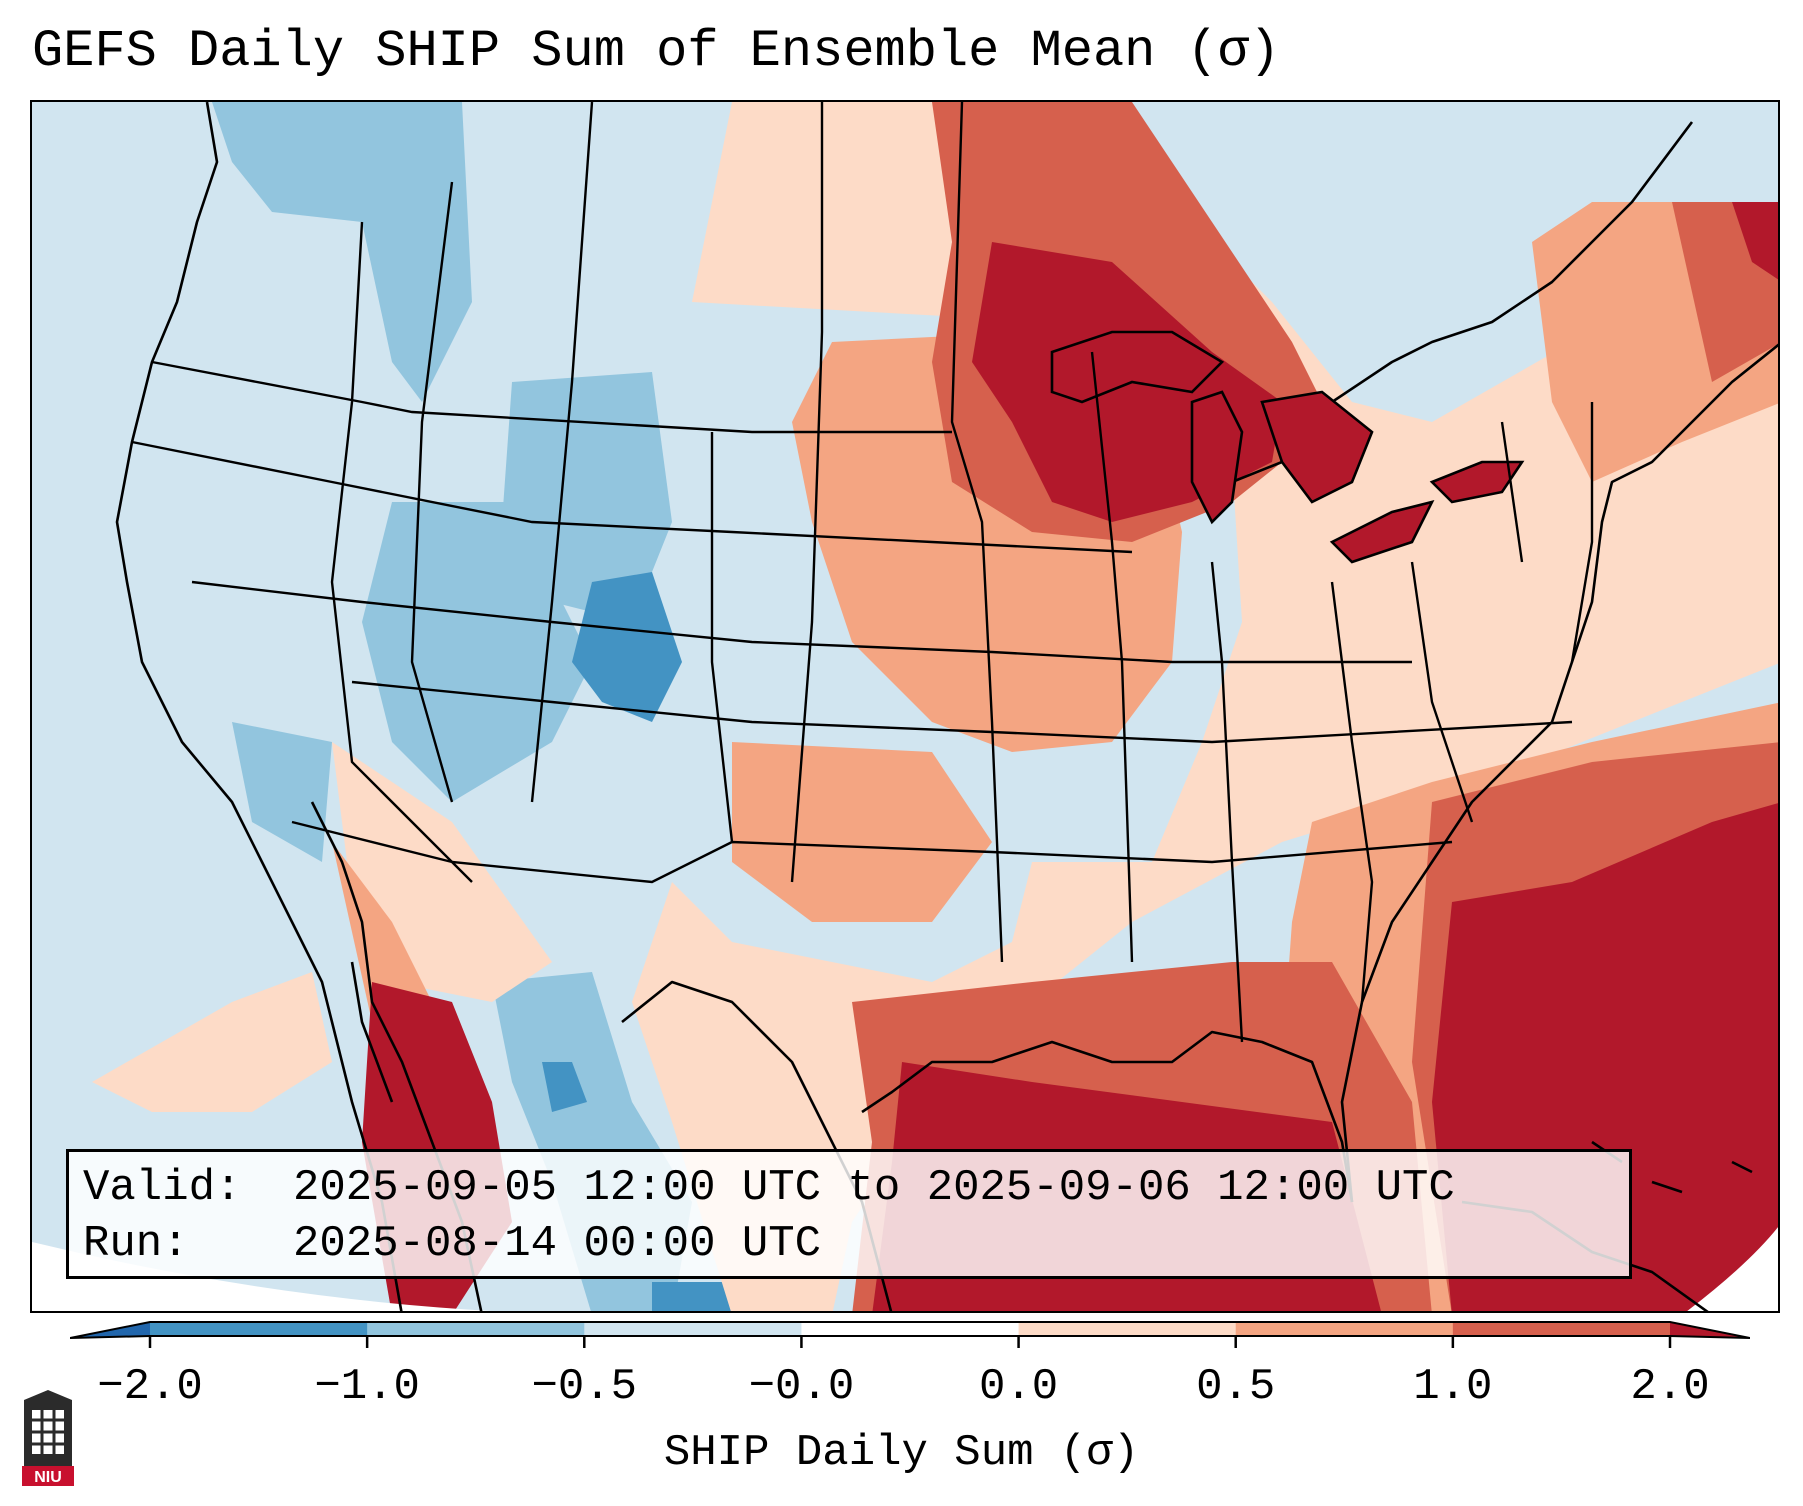  What do you see at coordinates (1670, 1387) in the screenshot?
I see `colorbar-tick-label: 2.0` at bounding box center [1670, 1387].